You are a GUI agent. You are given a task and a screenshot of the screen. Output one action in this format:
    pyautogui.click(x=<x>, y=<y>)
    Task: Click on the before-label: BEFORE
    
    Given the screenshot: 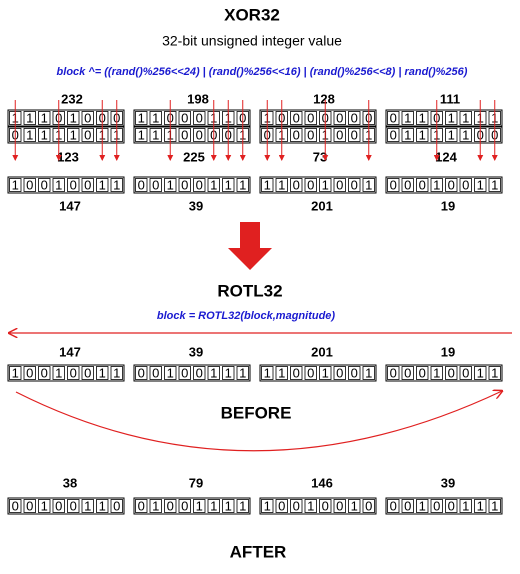 What is the action you would take?
    pyautogui.click(x=256, y=412)
    